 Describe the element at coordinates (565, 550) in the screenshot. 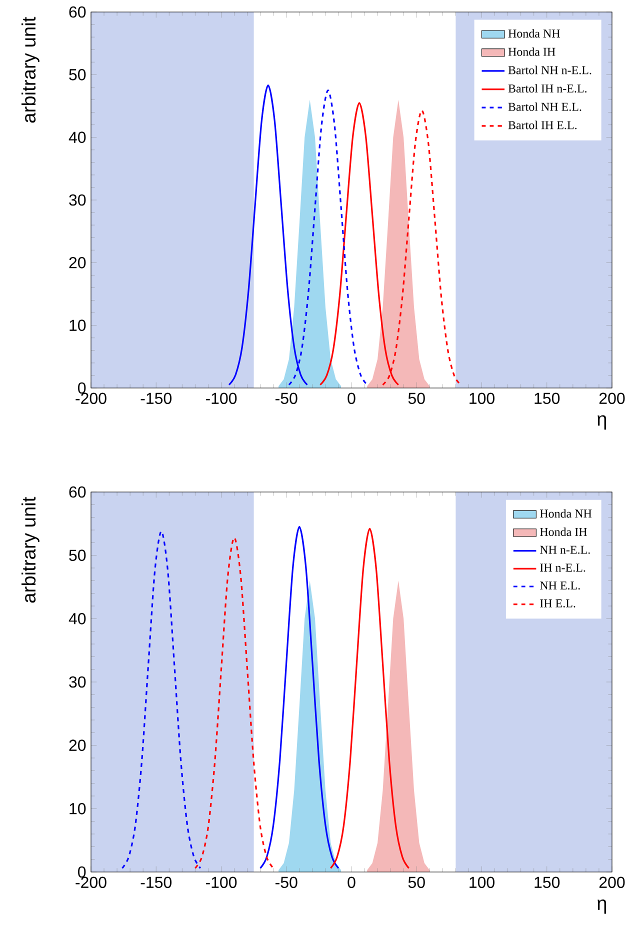

I see `legend-label: NH n-E.L.` at that location.